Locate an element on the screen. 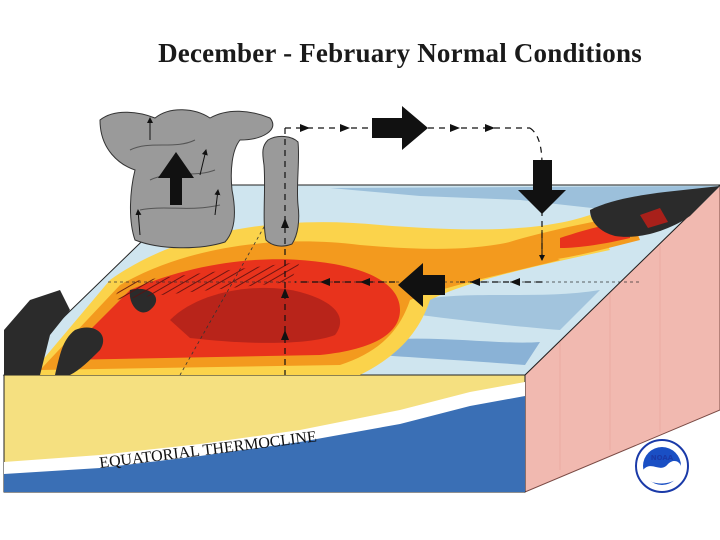 The image size is (720, 540). convection-cloud-large is located at coordinates (186, 179).